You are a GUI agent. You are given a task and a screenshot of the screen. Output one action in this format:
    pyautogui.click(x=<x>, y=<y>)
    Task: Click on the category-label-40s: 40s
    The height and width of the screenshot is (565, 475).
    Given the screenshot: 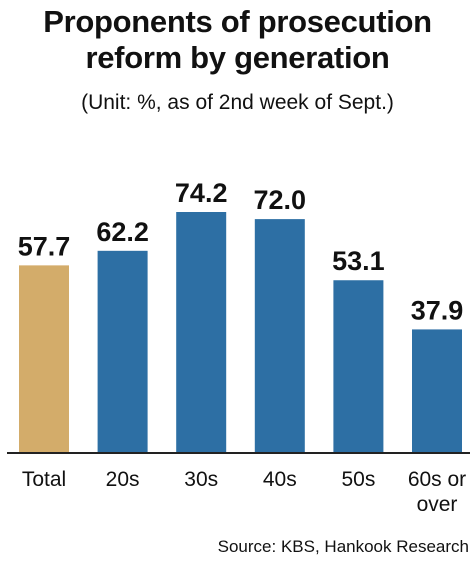 What is the action you would take?
    pyautogui.click(x=280, y=479)
    